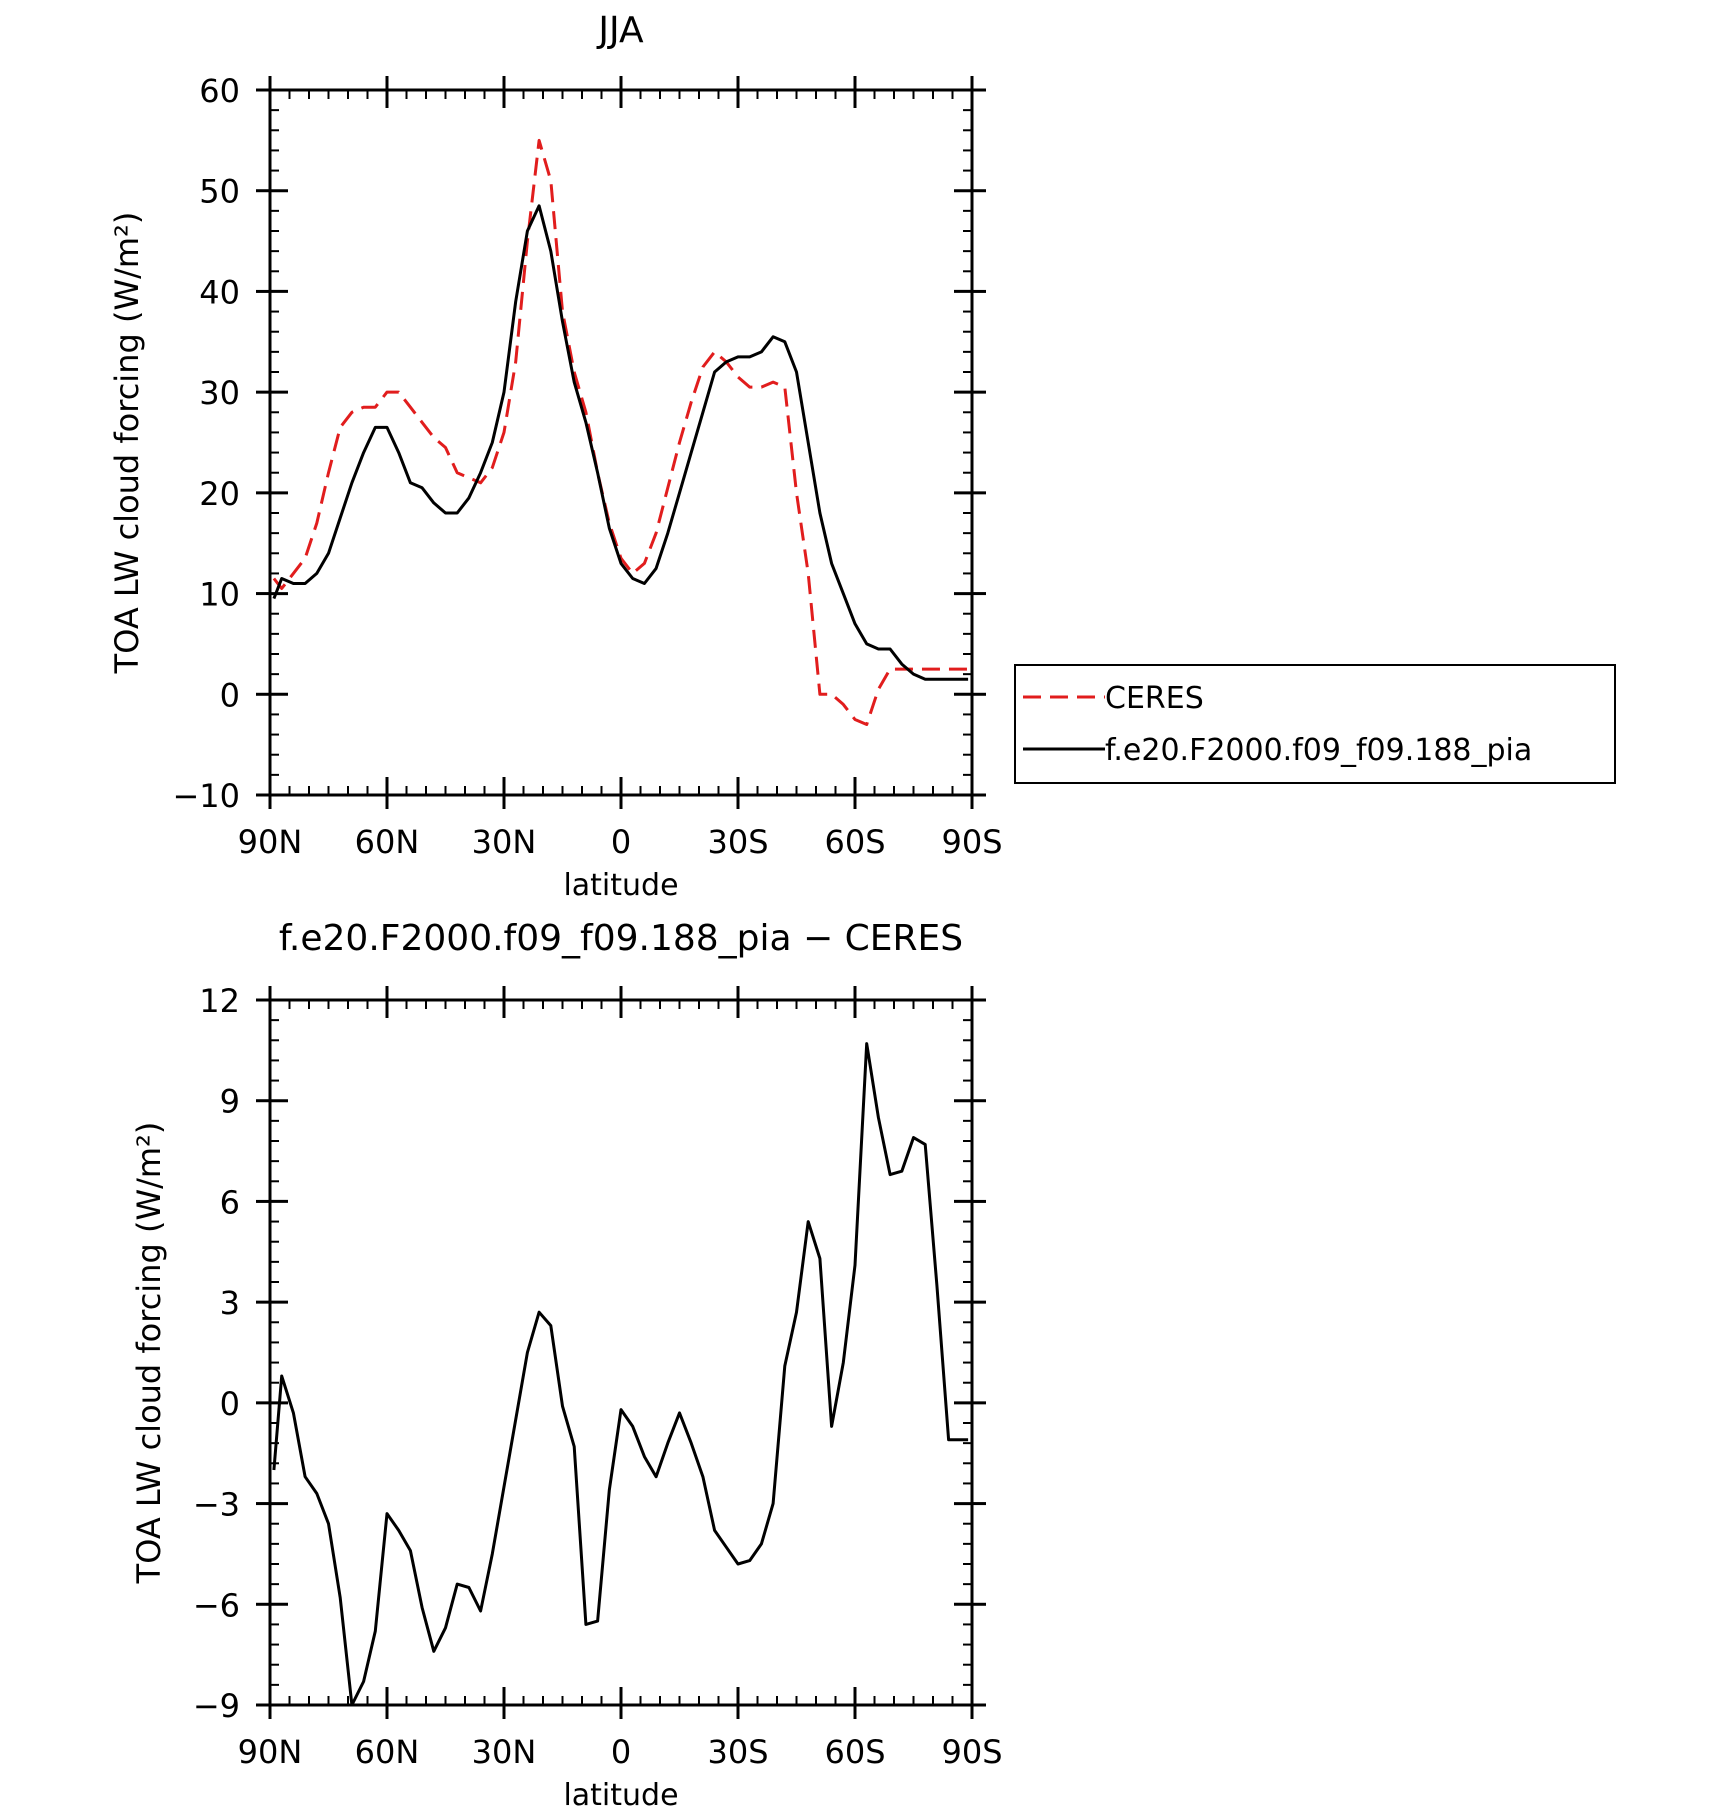  I want to click on y-tick-label: 6, so click(230, 1202).